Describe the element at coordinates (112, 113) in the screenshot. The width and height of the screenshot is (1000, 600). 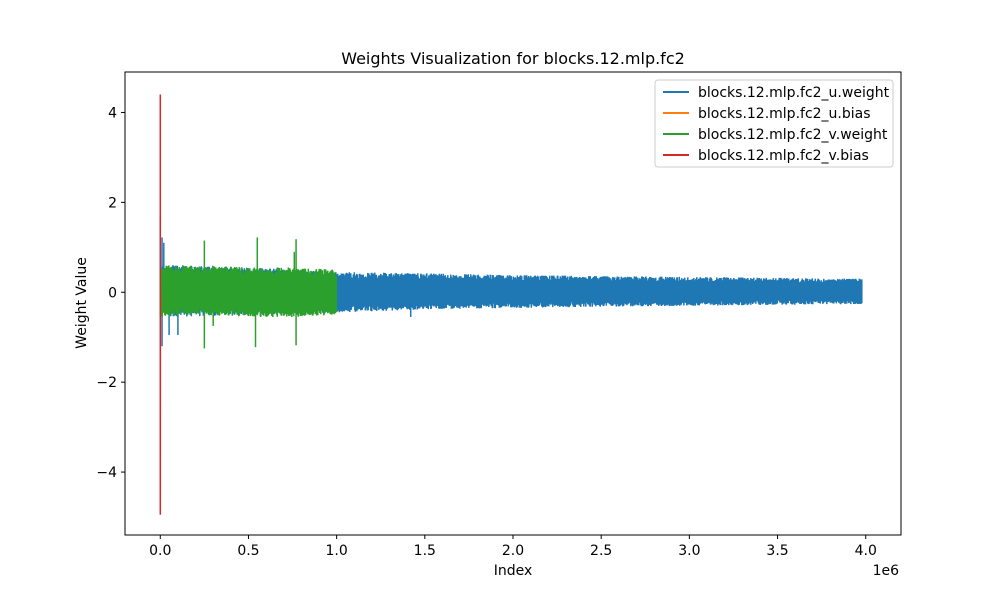
I see `y-tick-label: 4` at that location.